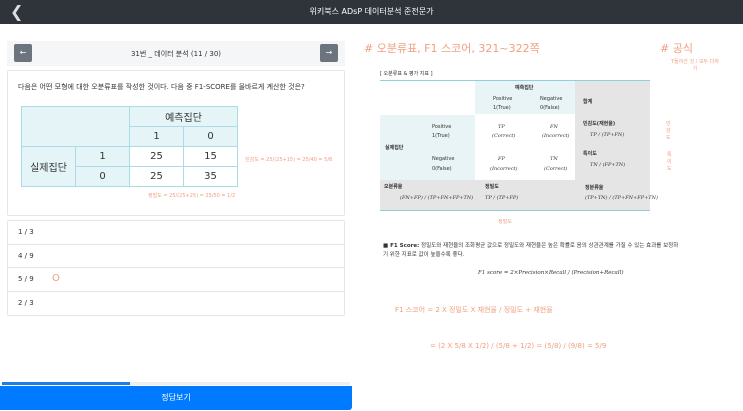 This screenshot has width=743, height=411. I want to click on pred-col: 1, so click(156, 136).